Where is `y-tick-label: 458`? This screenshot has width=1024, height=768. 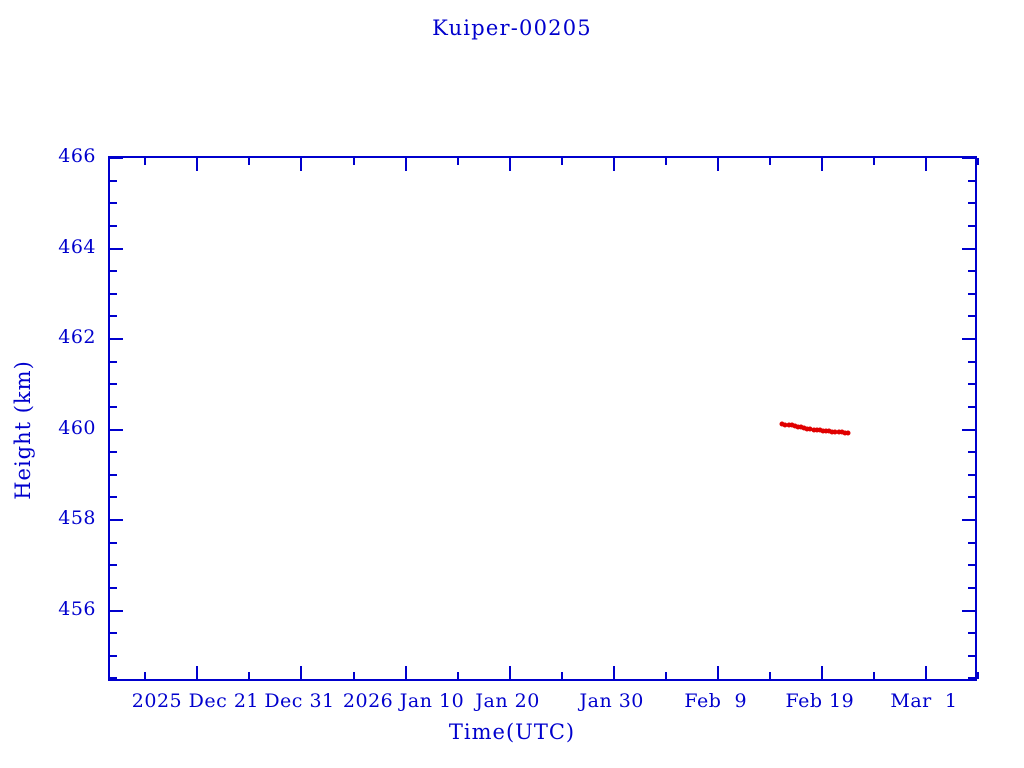 y-tick-label: 458 is located at coordinates (77, 518).